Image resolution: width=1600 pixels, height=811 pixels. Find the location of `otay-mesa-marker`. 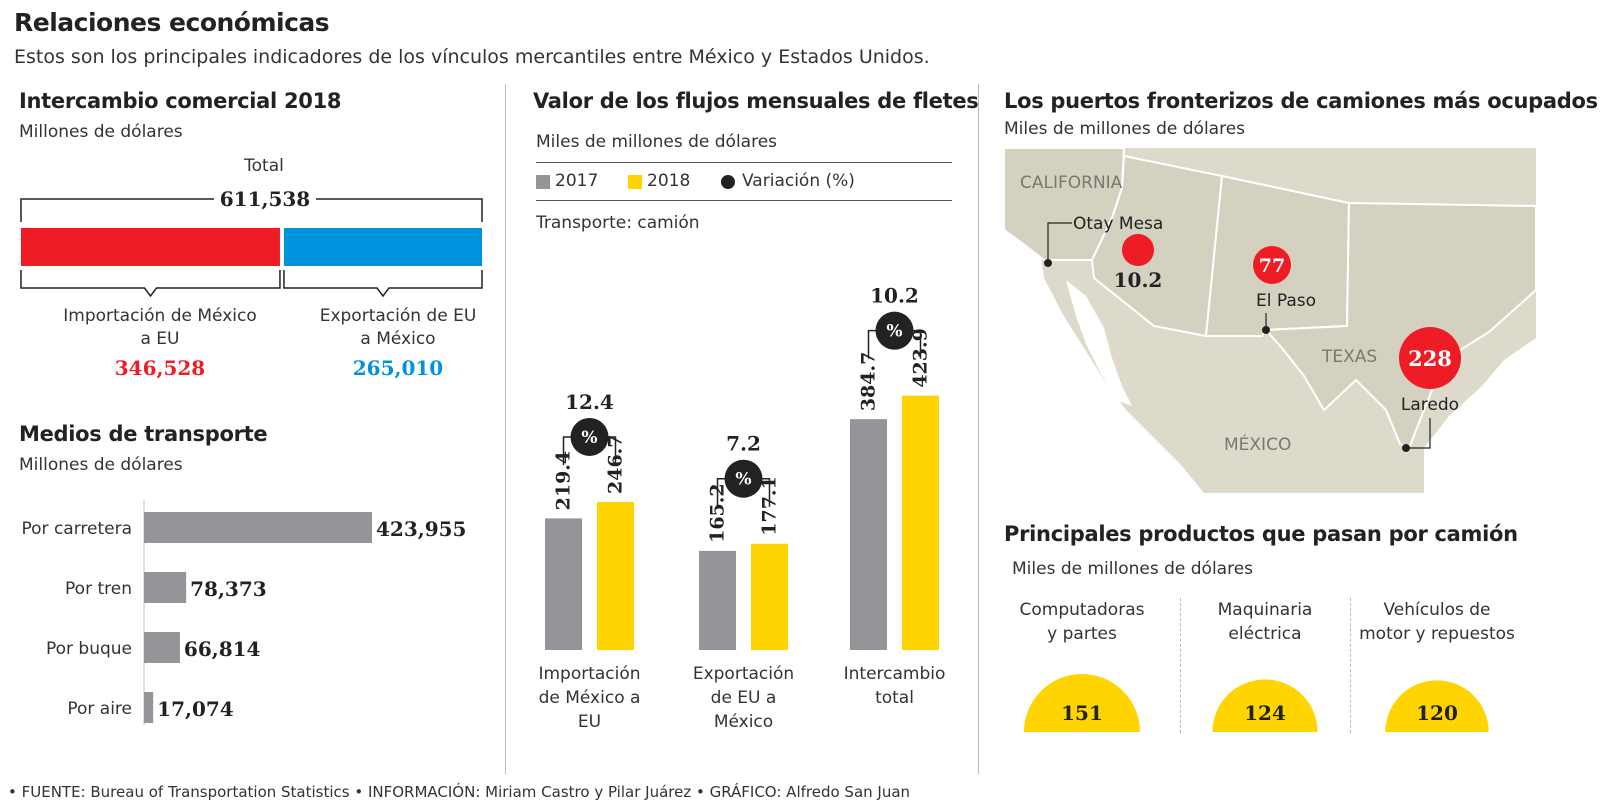

otay-mesa-marker is located at coordinates (1048, 263).